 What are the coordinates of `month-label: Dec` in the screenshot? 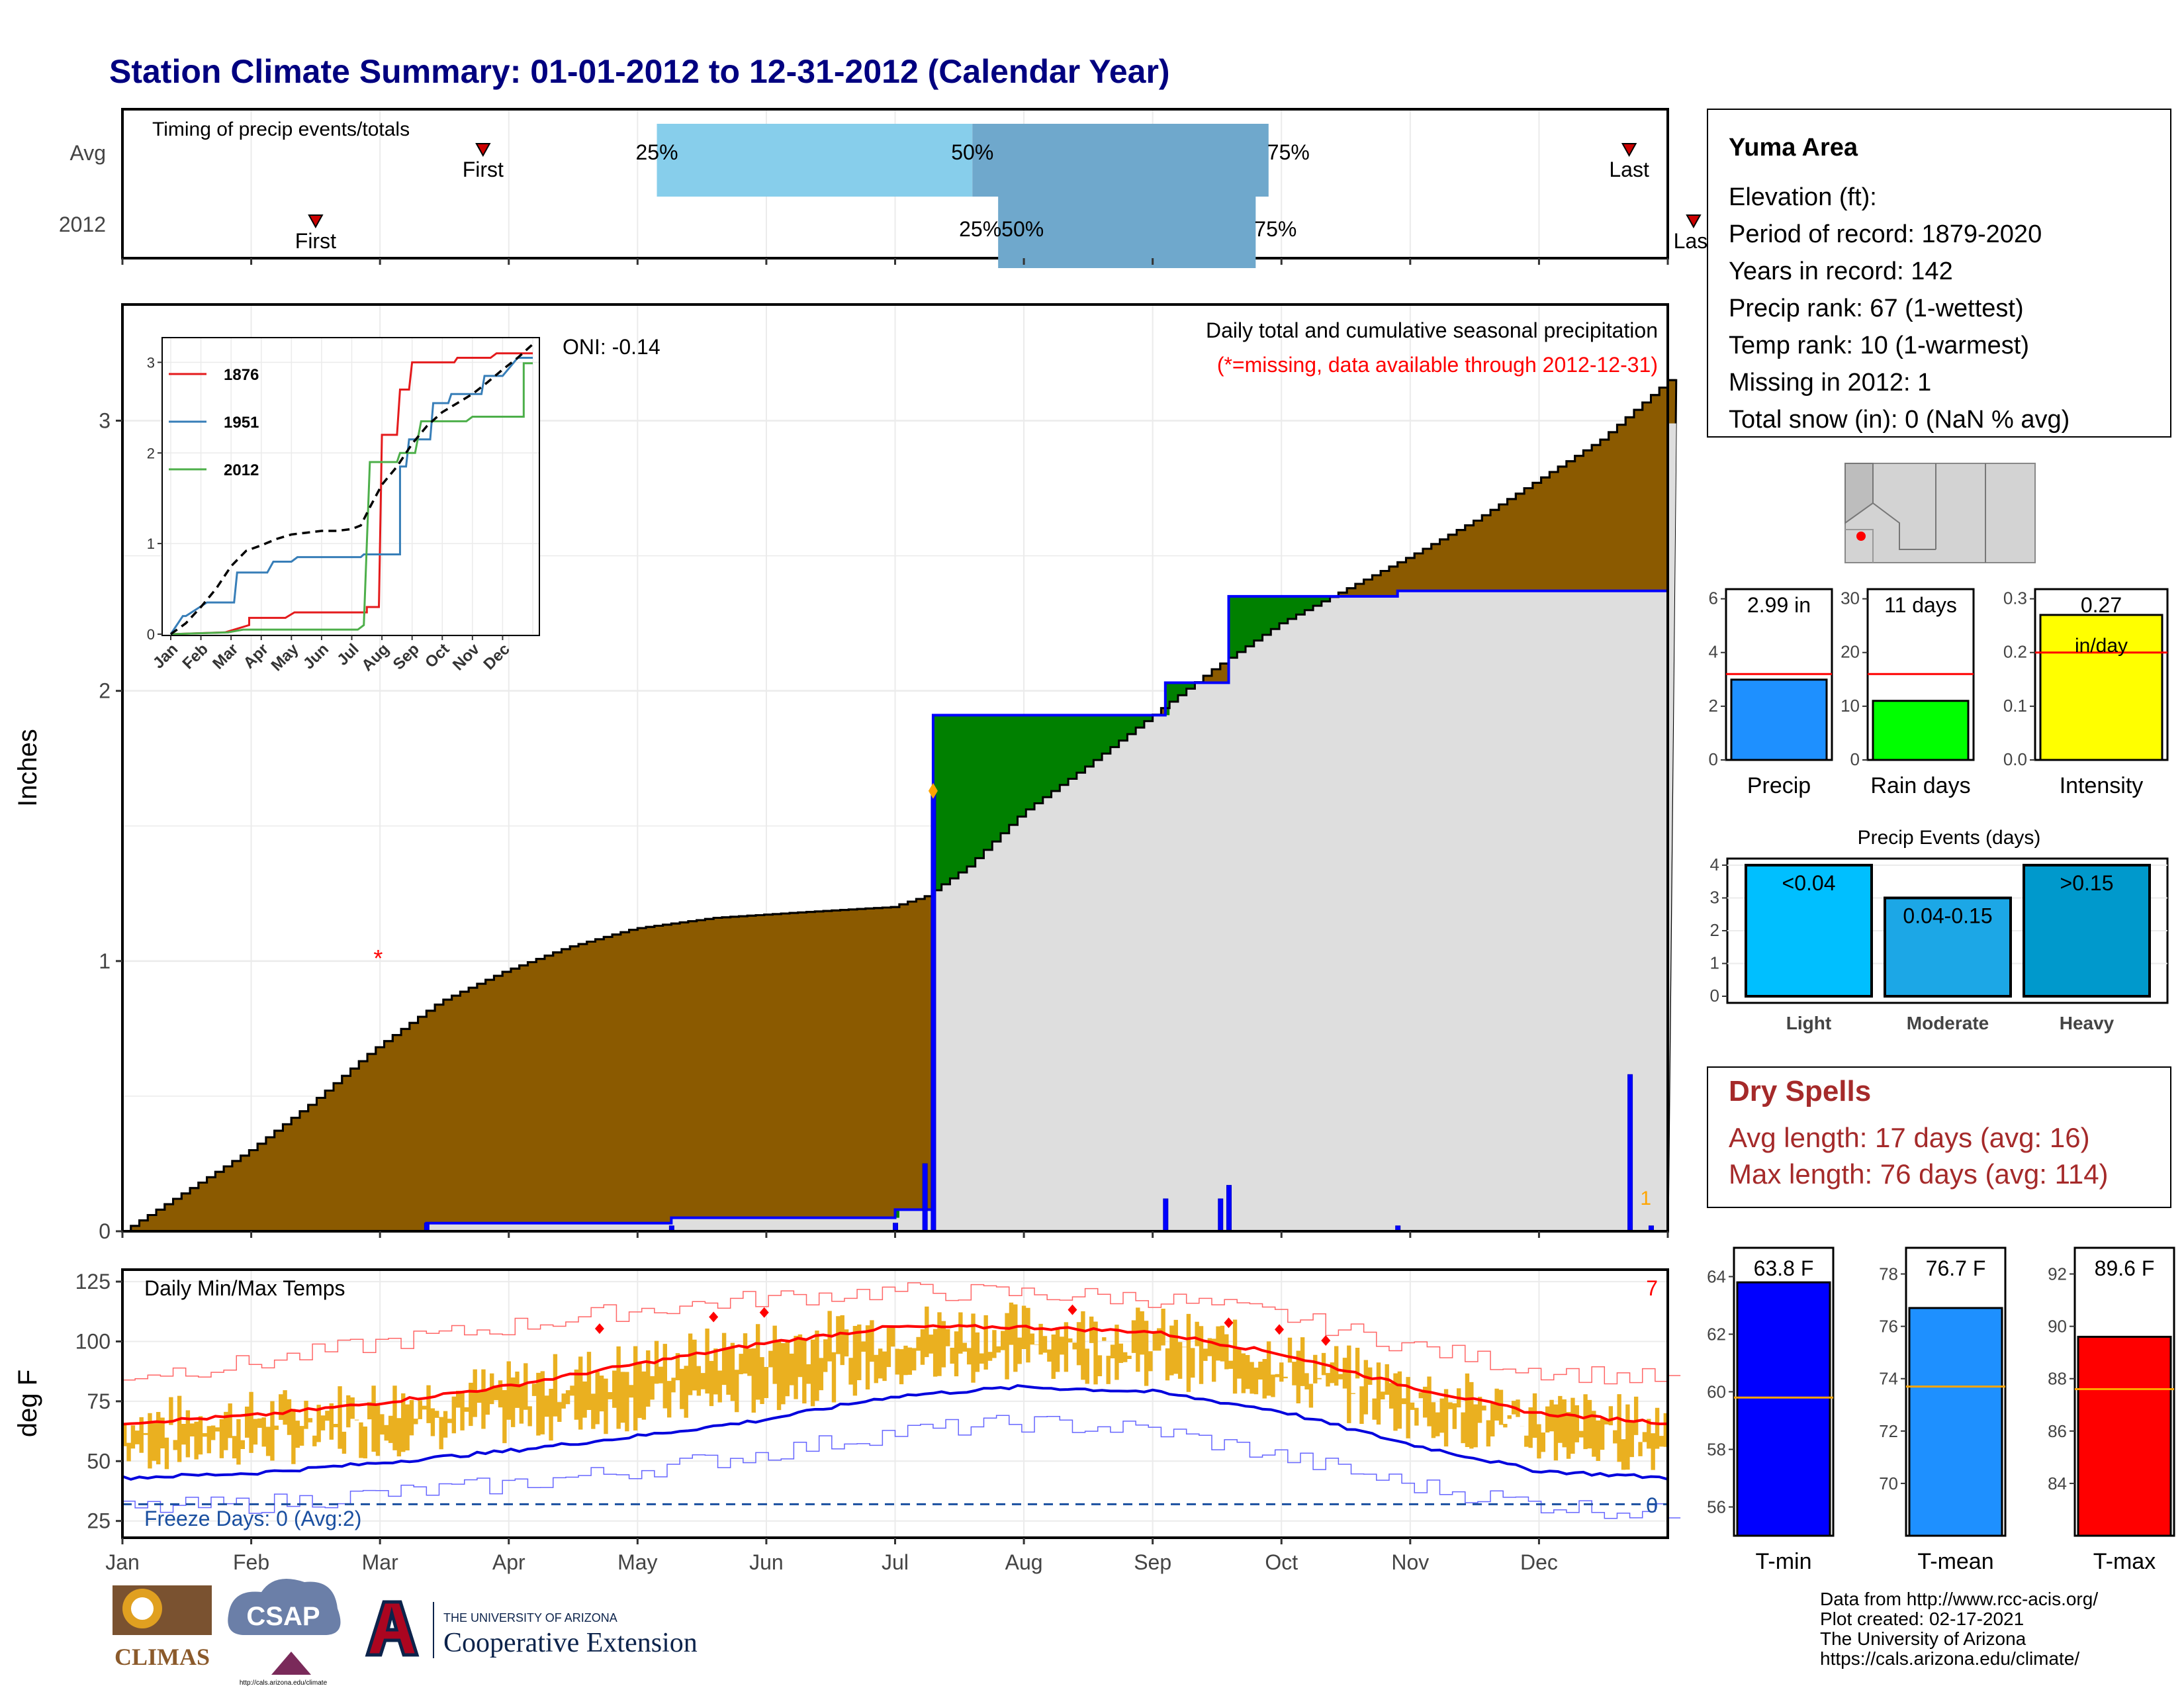 It's located at (1539, 1562).